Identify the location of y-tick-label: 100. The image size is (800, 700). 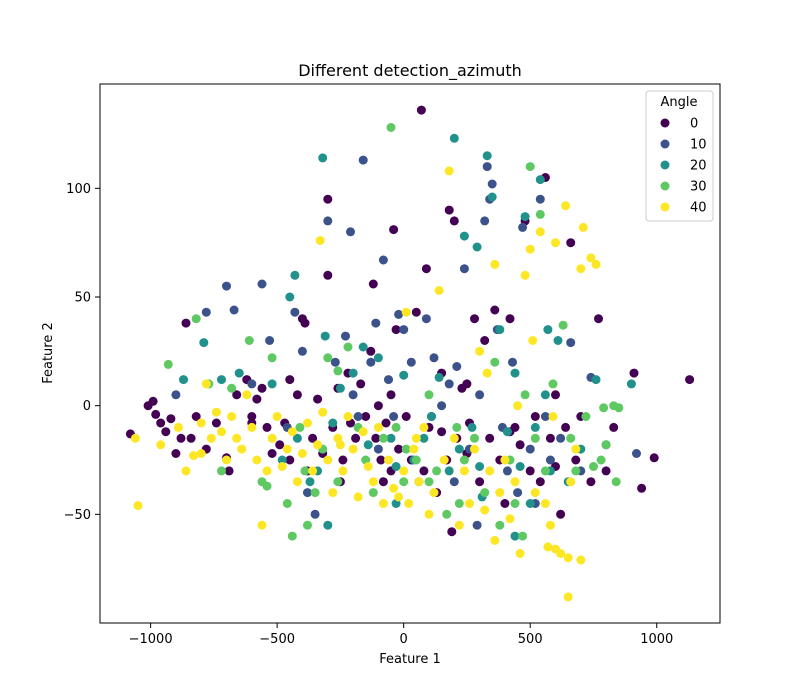
(78, 189).